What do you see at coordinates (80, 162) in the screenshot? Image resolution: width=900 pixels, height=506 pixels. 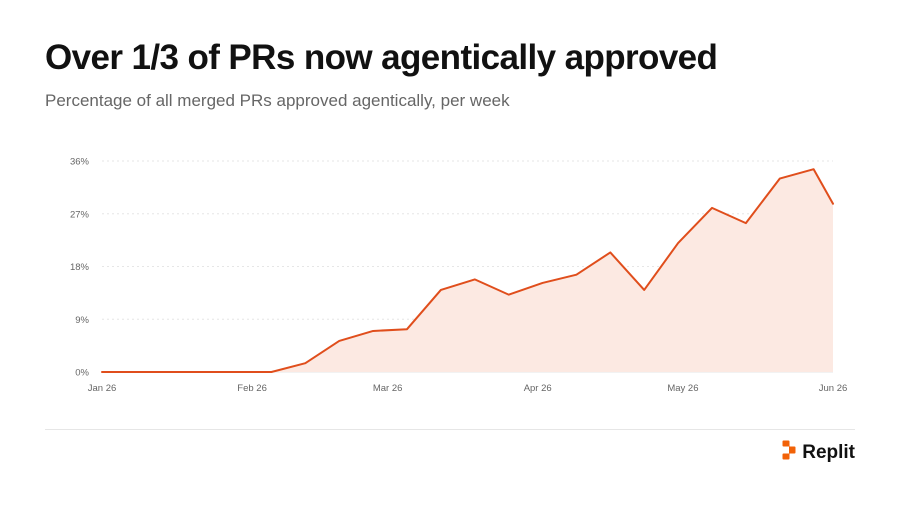 I see `y-tick-label: 36%` at bounding box center [80, 162].